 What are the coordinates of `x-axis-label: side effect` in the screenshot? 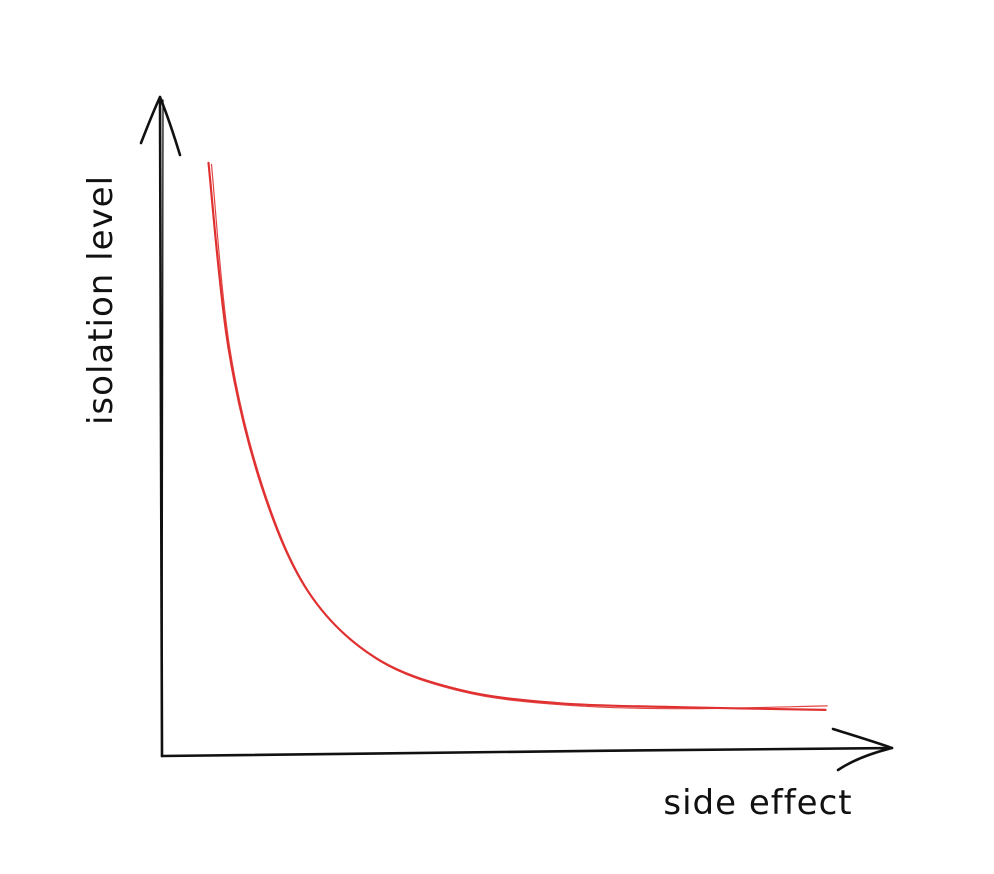 It's located at (757, 803).